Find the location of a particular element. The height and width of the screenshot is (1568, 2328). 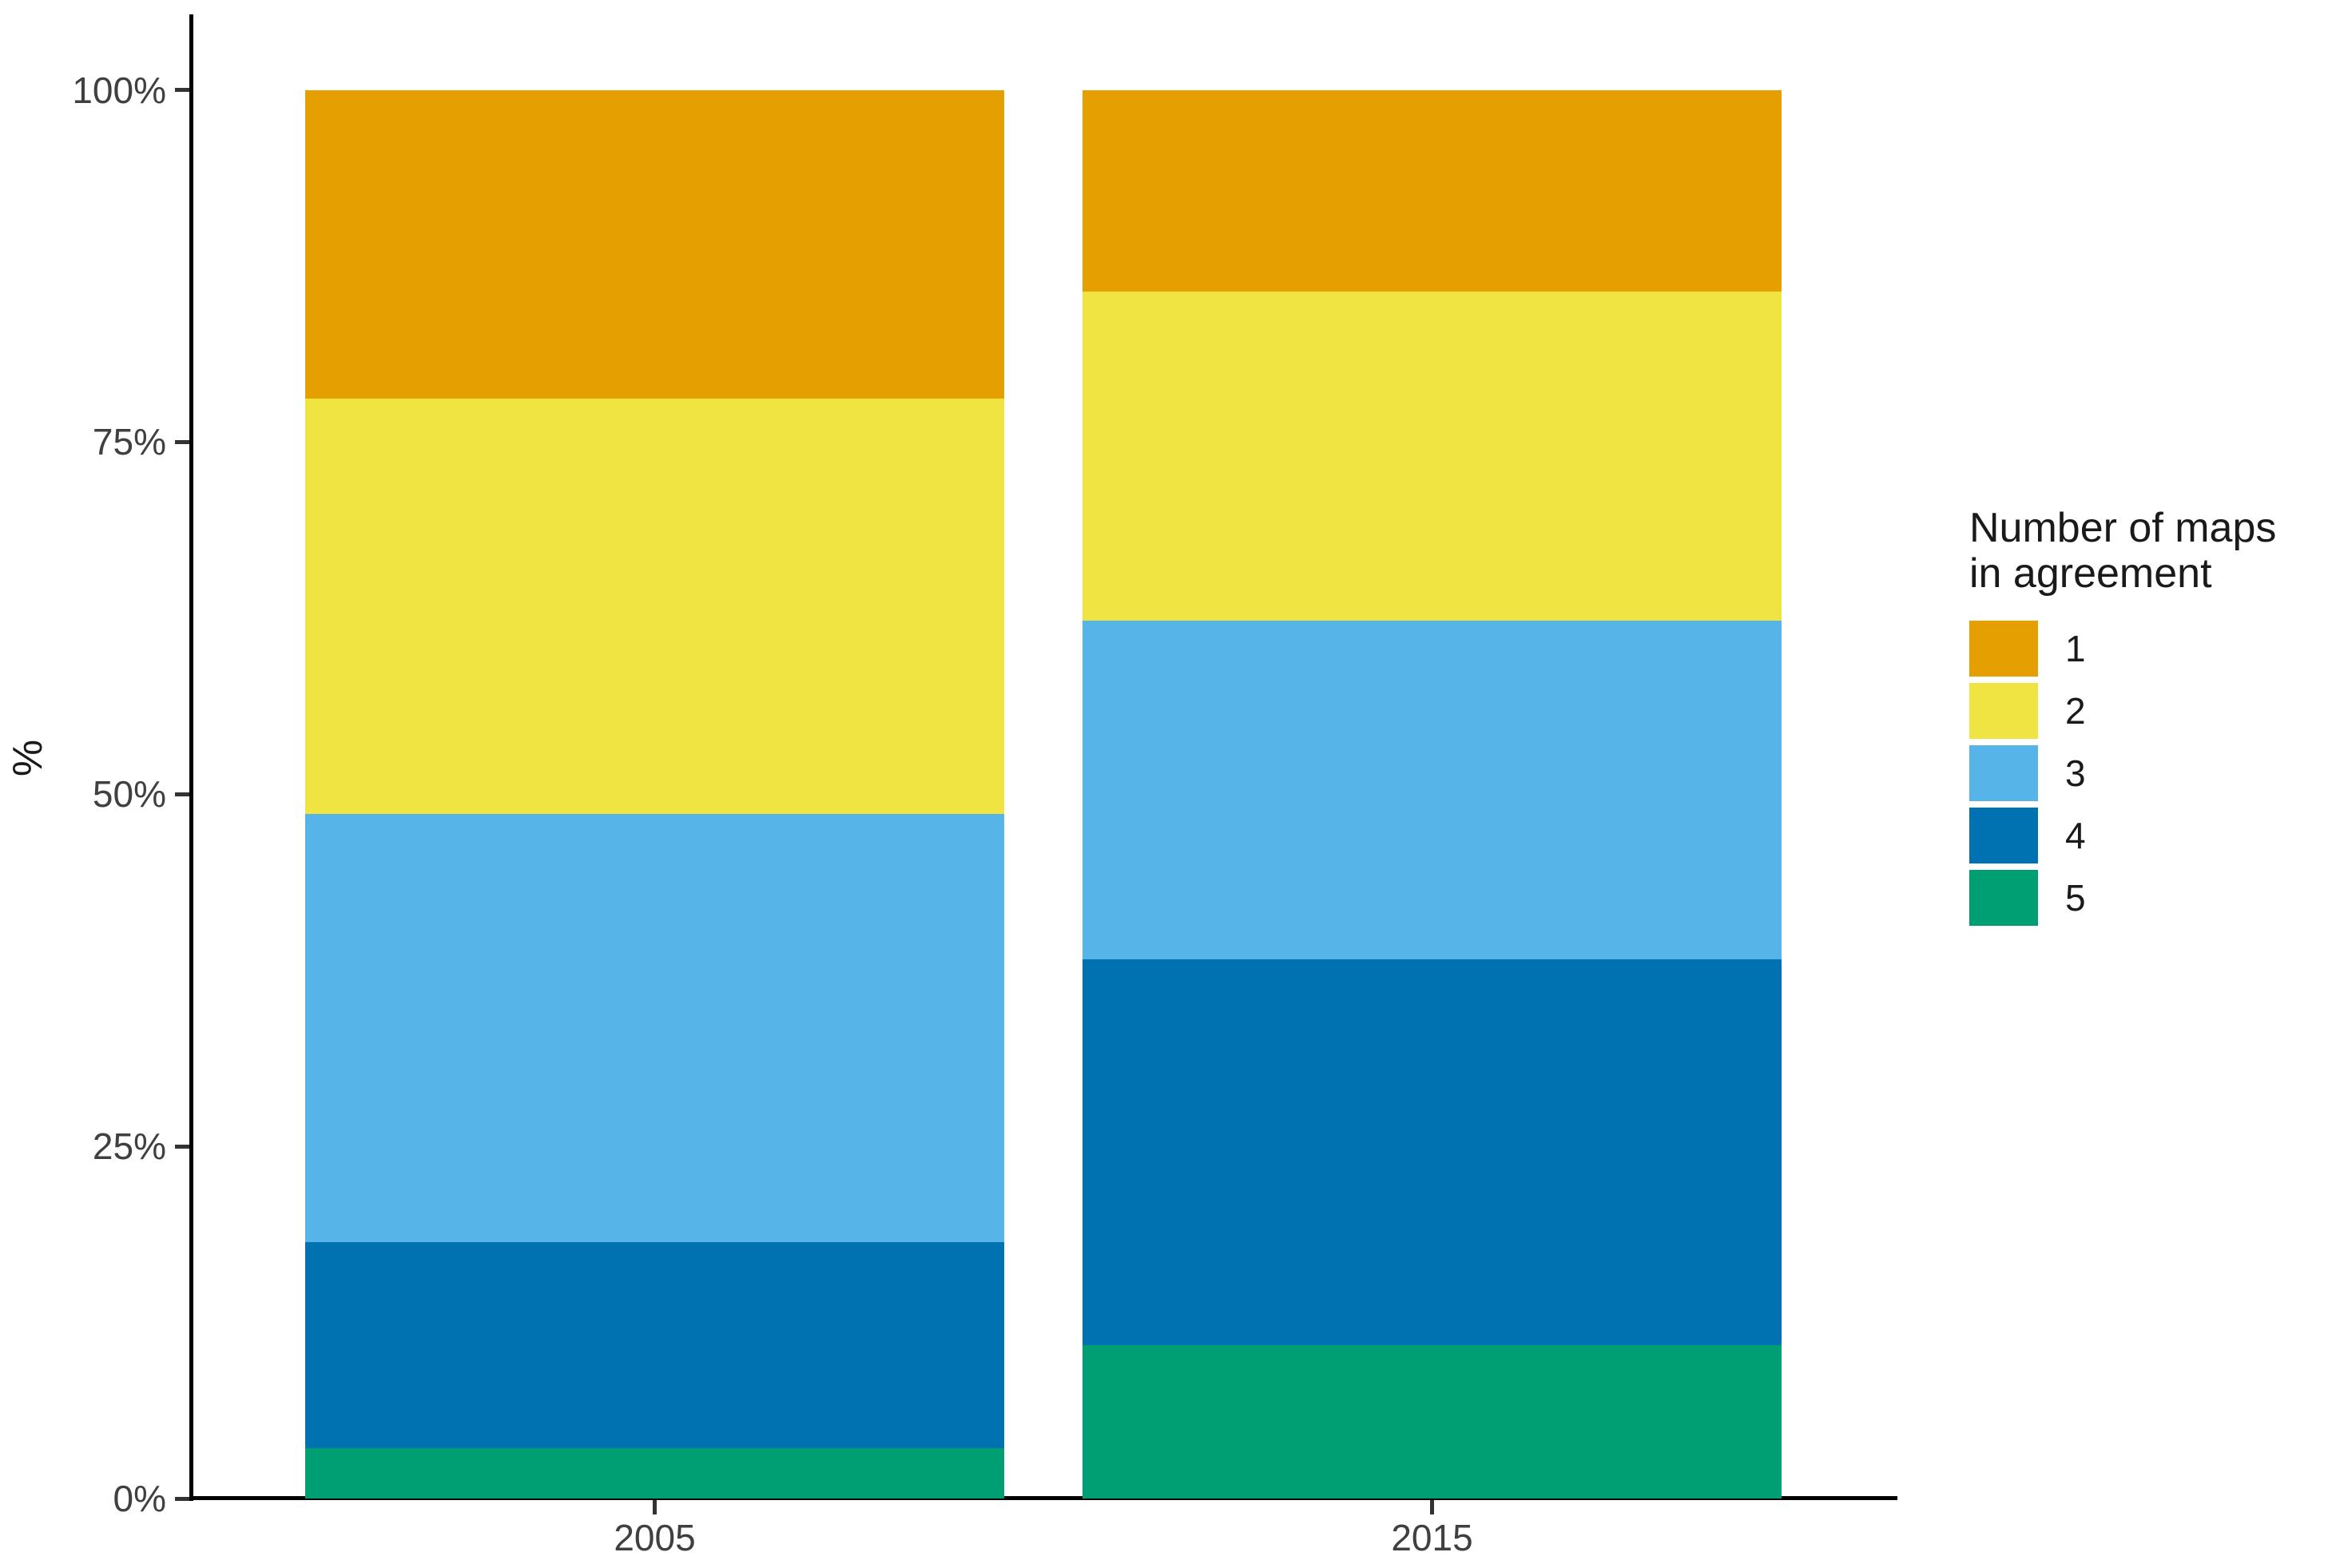

legend: Number of maps in agreement 1 2 3 4 5 is located at coordinates (2147, 719).